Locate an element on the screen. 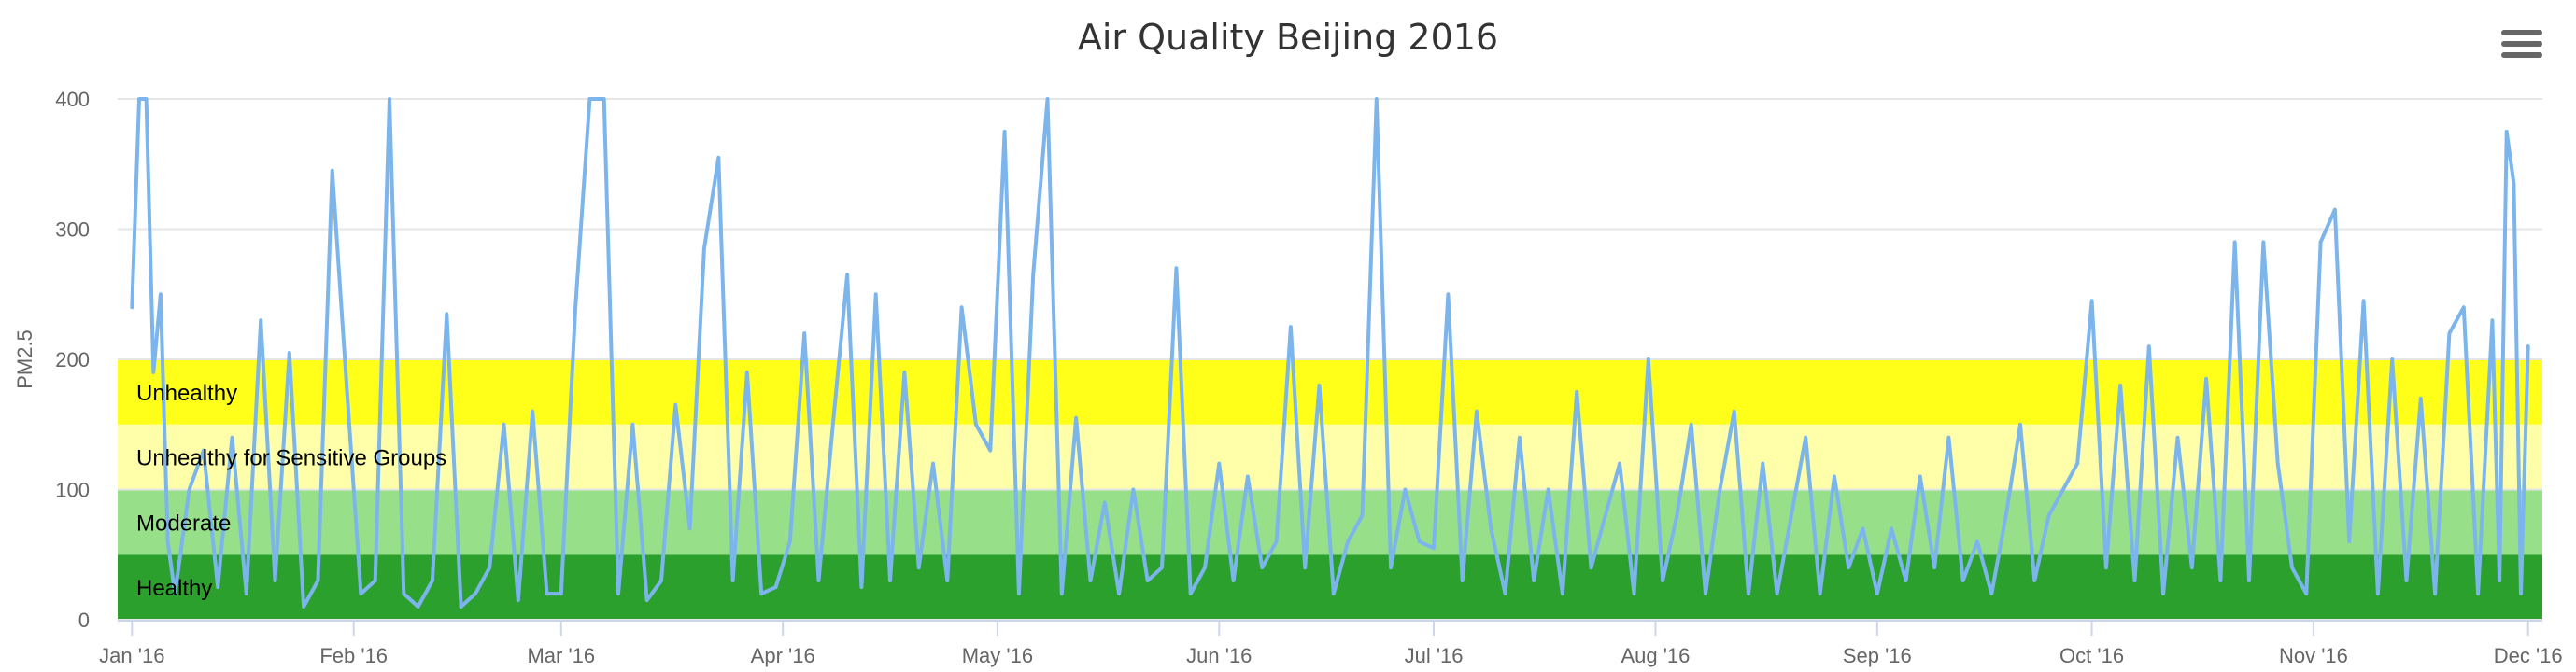 The image size is (2576, 672). y-tick-label-2: 200 is located at coordinates (72, 359).